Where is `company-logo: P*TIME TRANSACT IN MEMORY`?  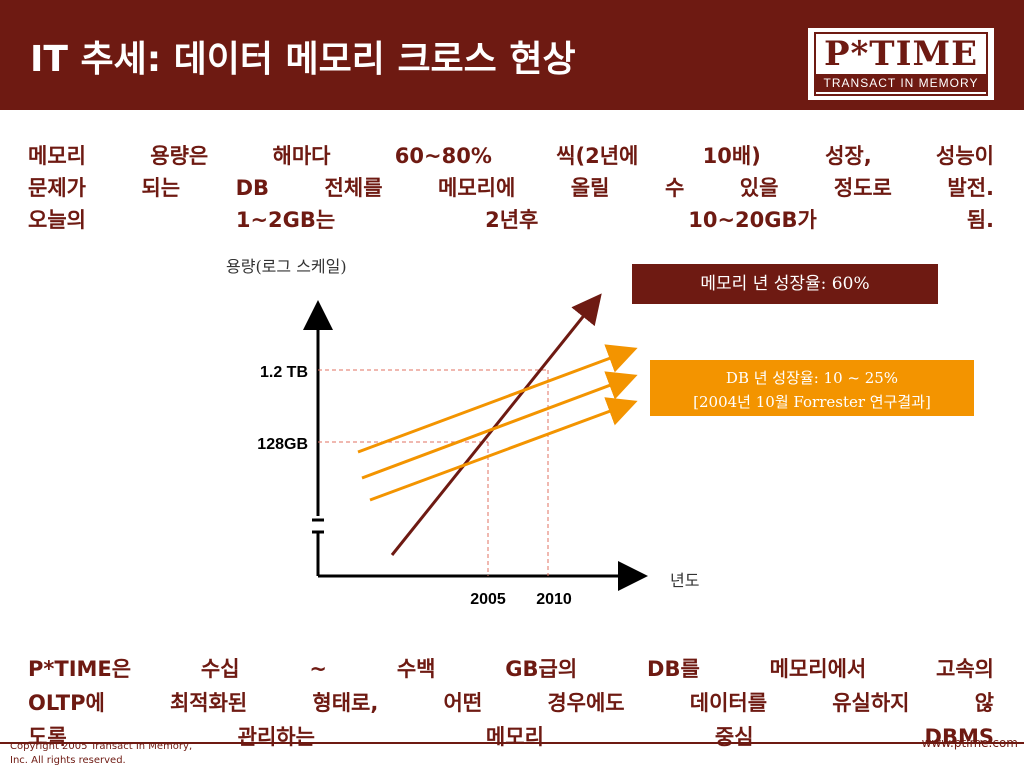 company-logo: P*TIME TRANSACT IN MEMORY is located at coordinates (901, 64).